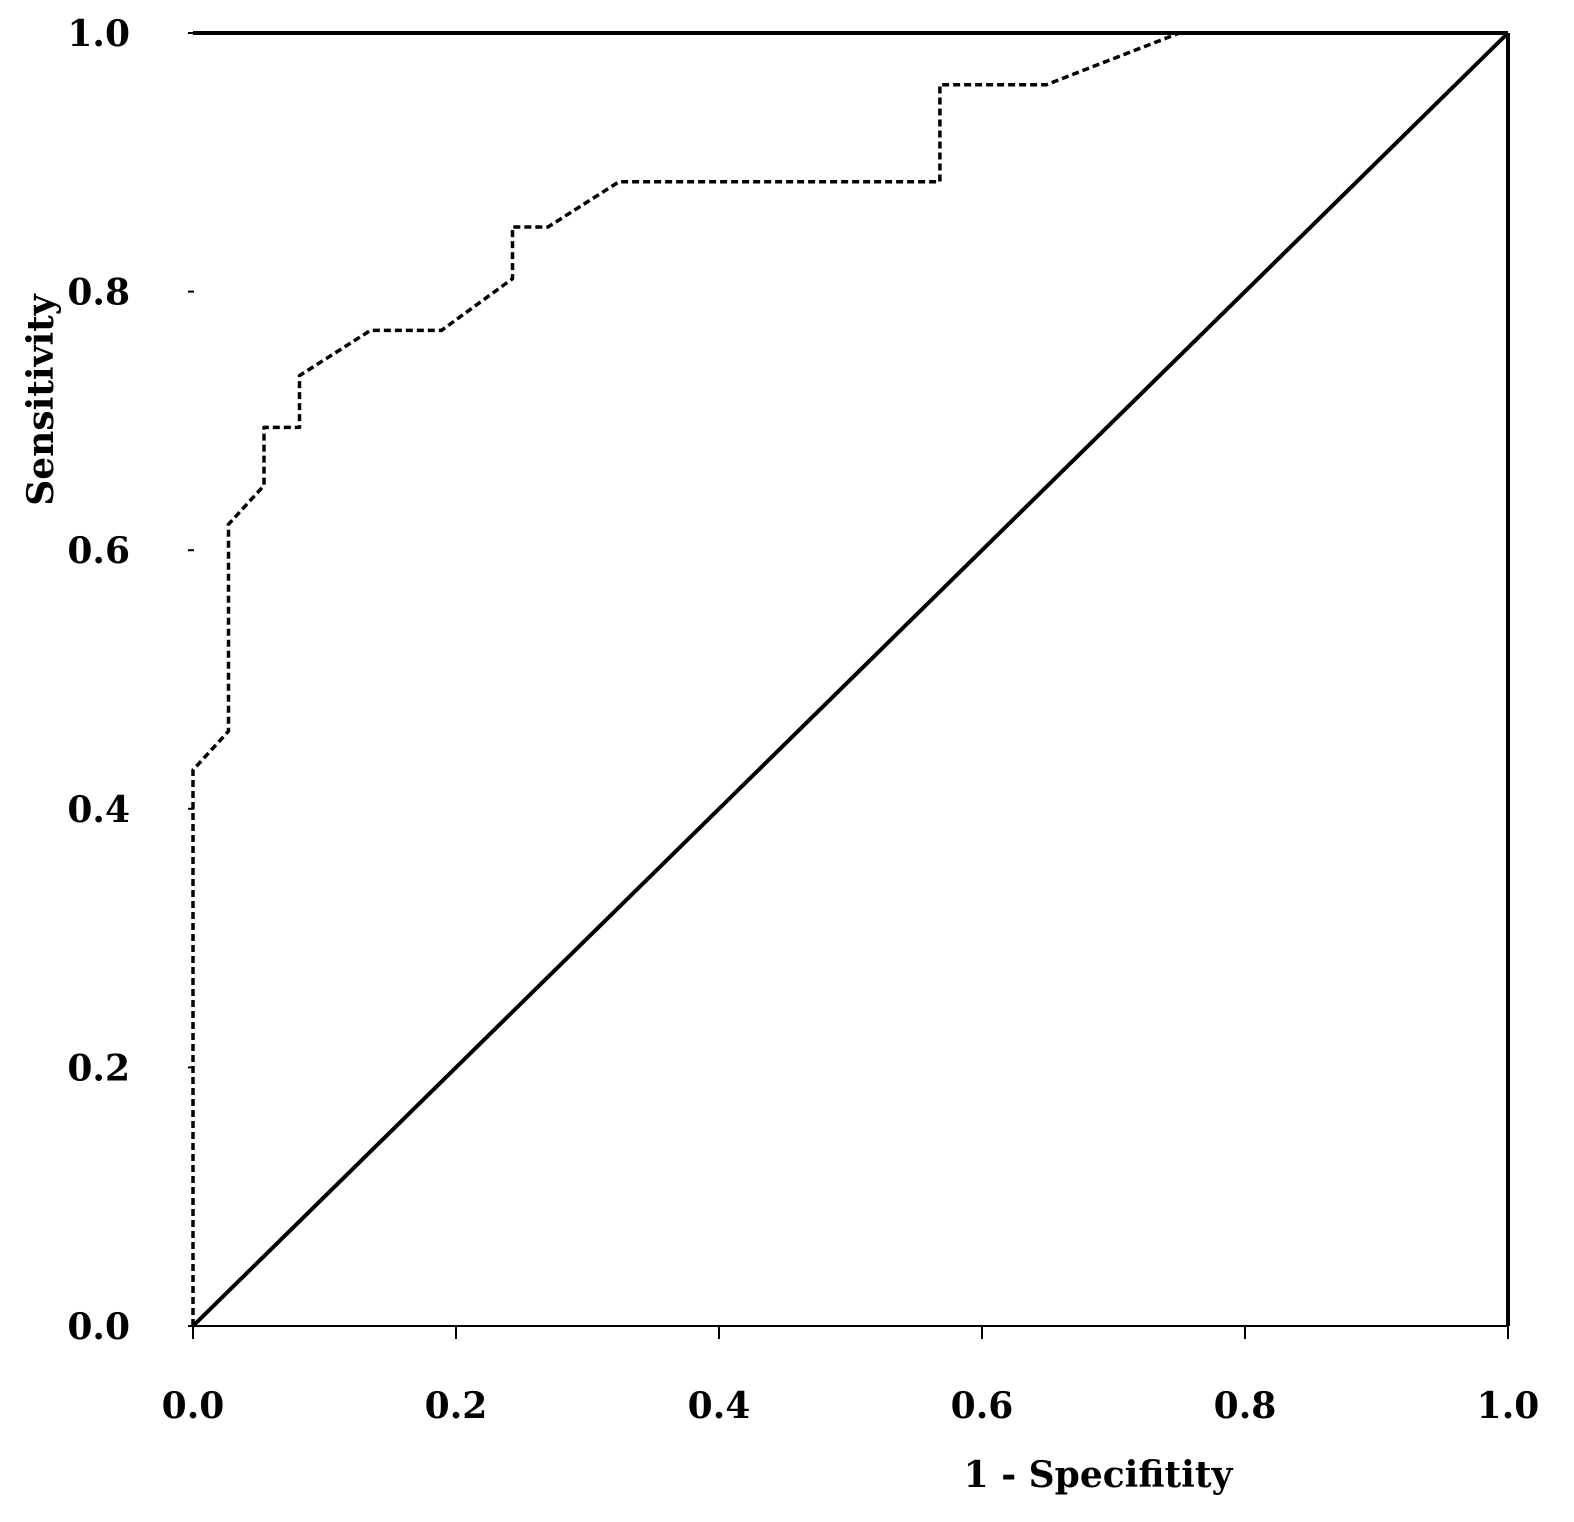 The height and width of the screenshot is (1522, 1574). Describe the element at coordinates (193, 1406) in the screenshot. I see `x-tick-label: 0.0` at that location.